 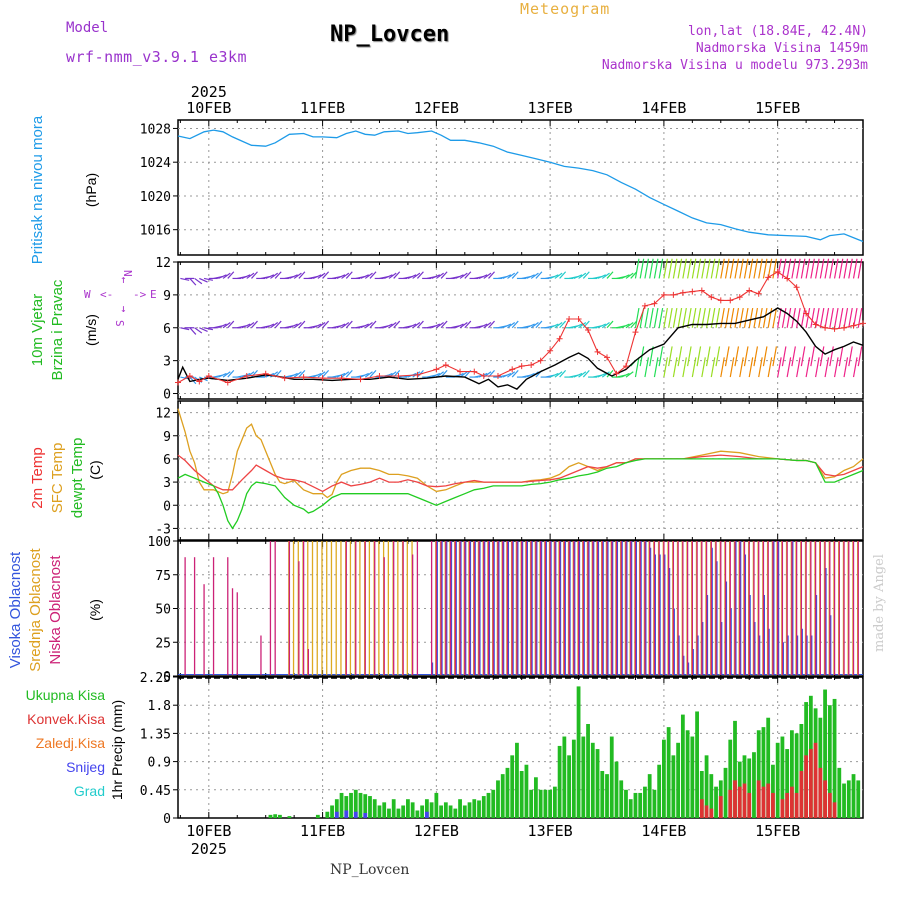 What do you see at coordinates (209, 92) in the screenshot?
I see `top-year-label: 2025` at bounding box center [209, 92].